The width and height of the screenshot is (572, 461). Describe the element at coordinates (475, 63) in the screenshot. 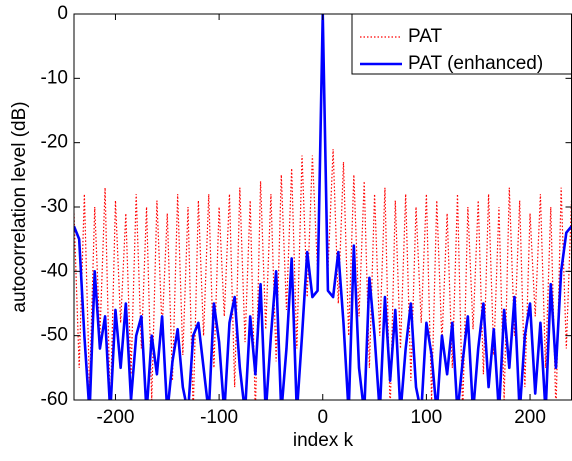

I see `legend-label: PAT (enhanced)` at that location.